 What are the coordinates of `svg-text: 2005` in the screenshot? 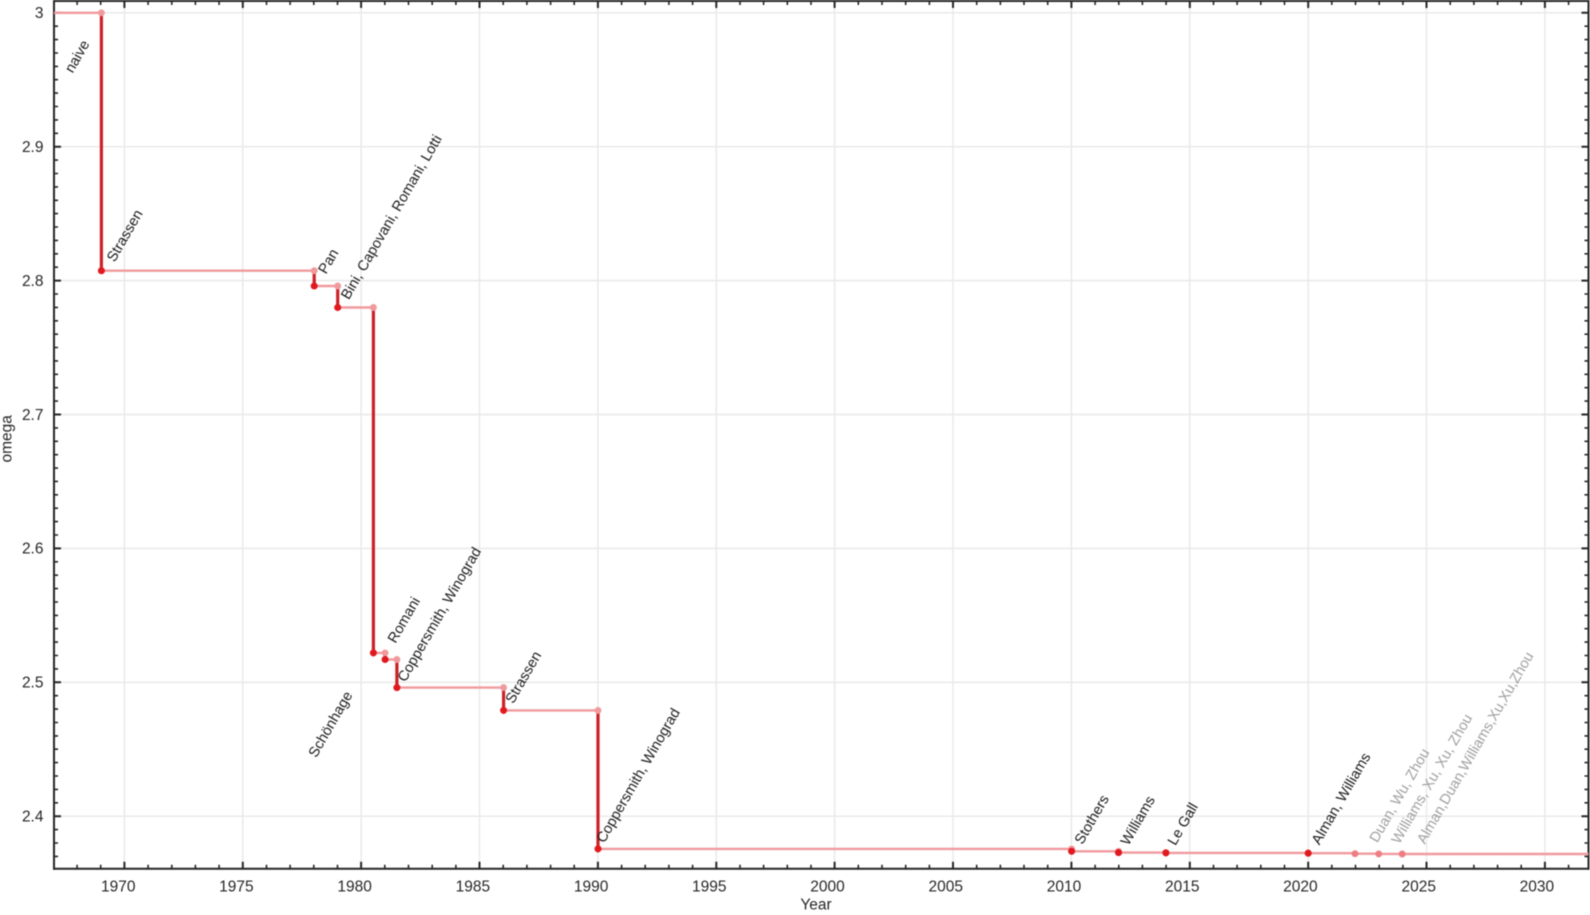 It's located at (946, 886).